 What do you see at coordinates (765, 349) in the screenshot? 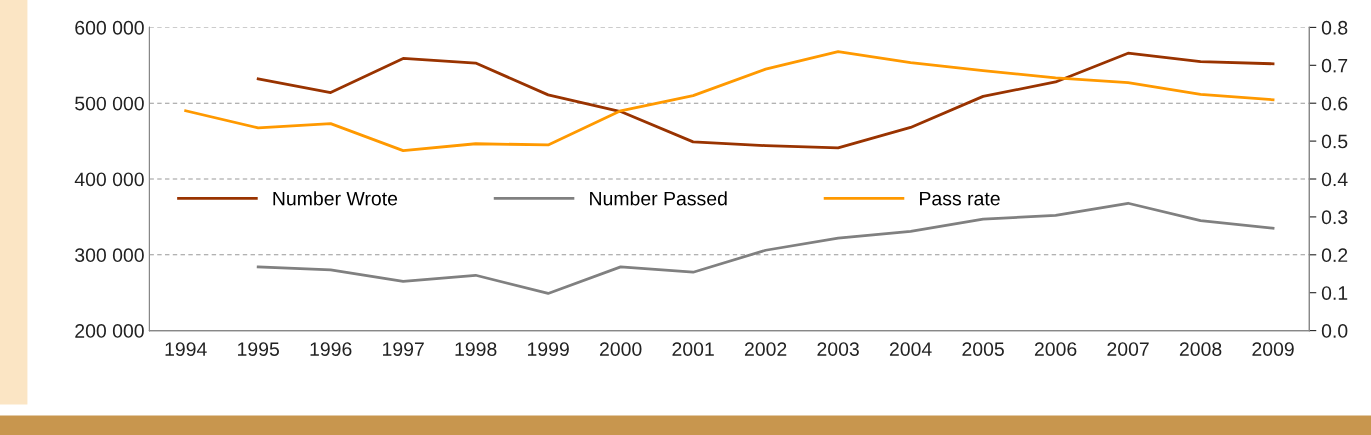
I see `x-tick-label: 2002` at bounding box center [765, 349].